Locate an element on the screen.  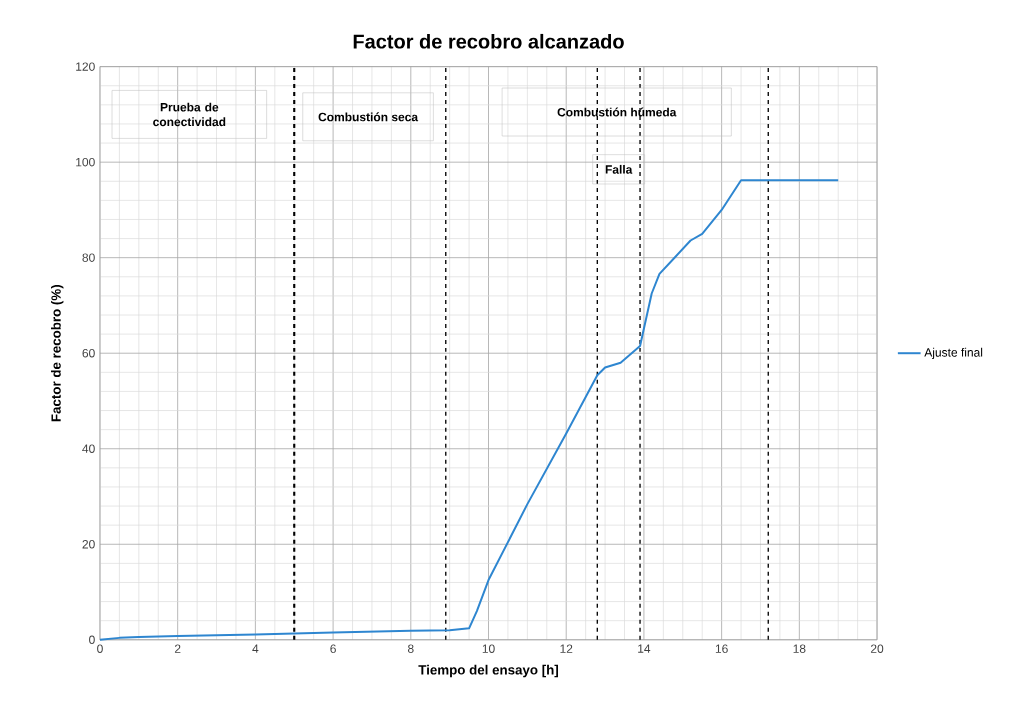
y-tick-label: 60 is located at coordinates (88, 353).